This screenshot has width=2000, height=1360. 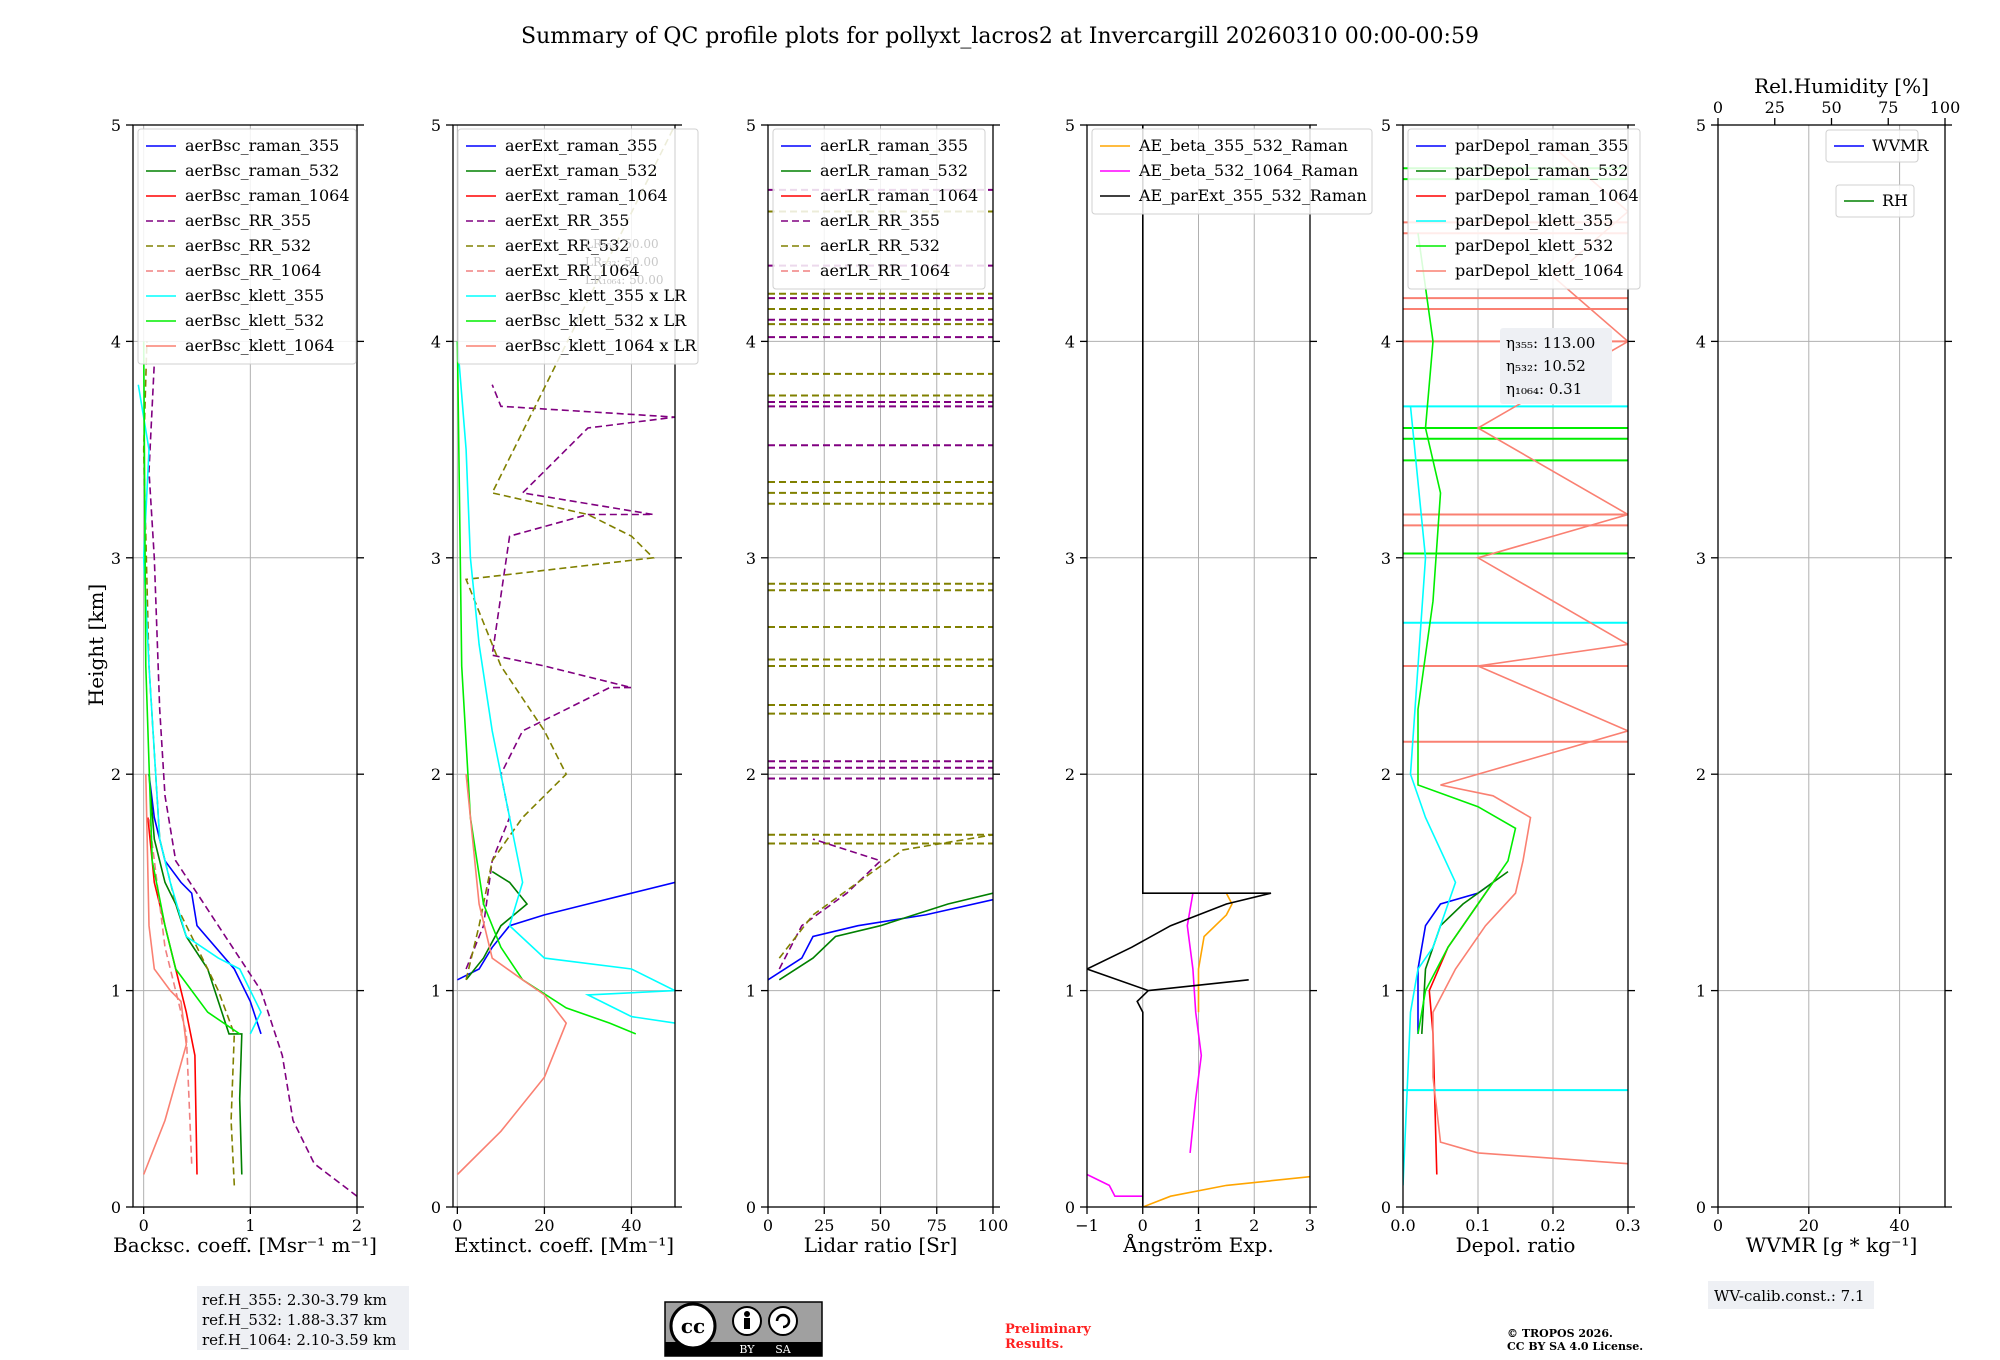 I want to click on lr-label: LR₁₀₆₄: 50.00, so click(x=624, y=280).